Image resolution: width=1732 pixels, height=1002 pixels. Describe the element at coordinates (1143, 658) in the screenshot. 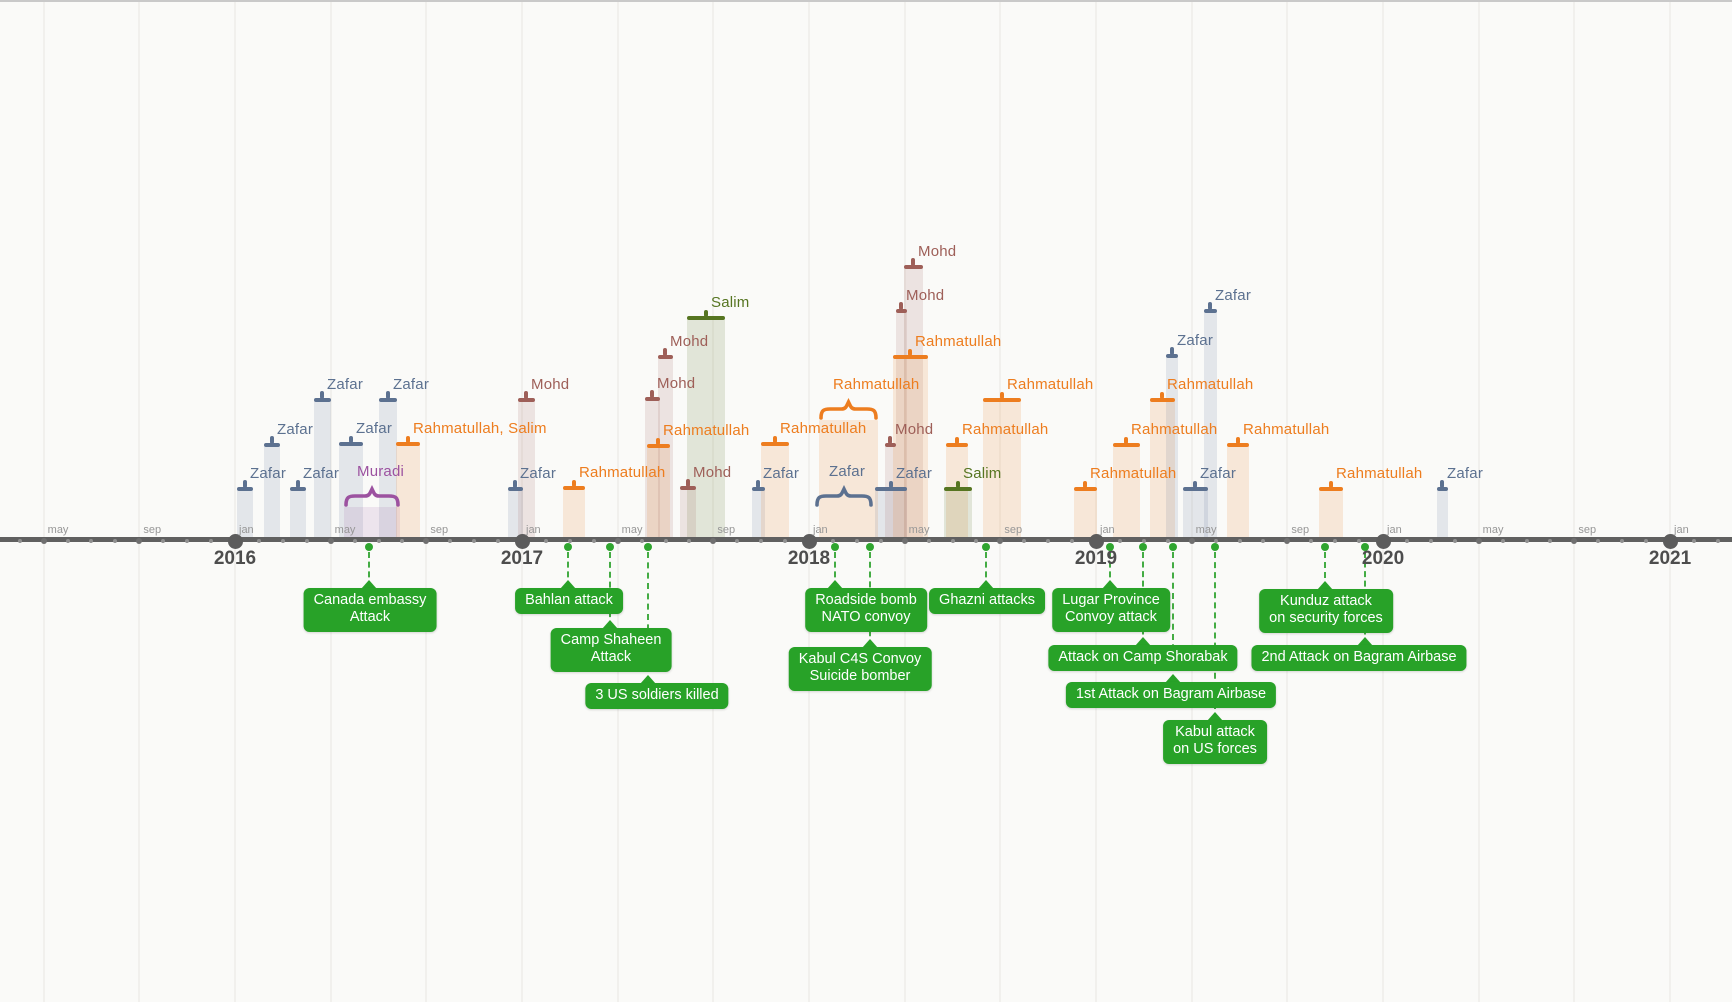

I see `callout-box: Attack on Camp Shorabak` at that location.